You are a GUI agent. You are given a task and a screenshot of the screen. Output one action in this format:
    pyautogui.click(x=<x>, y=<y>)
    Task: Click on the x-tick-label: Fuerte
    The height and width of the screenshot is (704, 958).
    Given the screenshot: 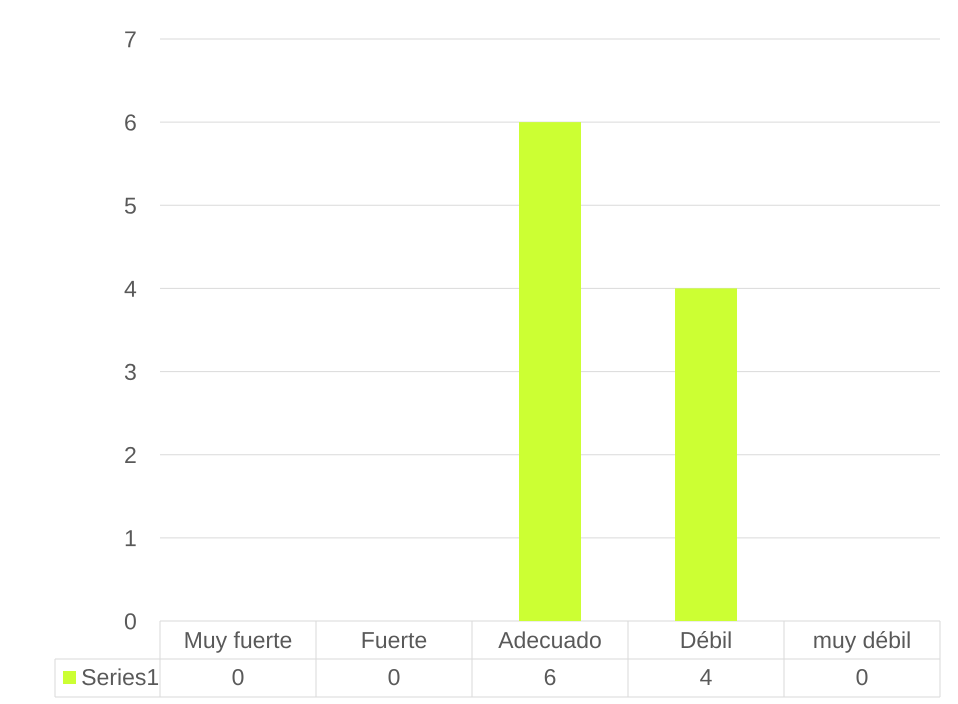 What is the action you would take?
    pyautogui.click(x=394, y=640)
    